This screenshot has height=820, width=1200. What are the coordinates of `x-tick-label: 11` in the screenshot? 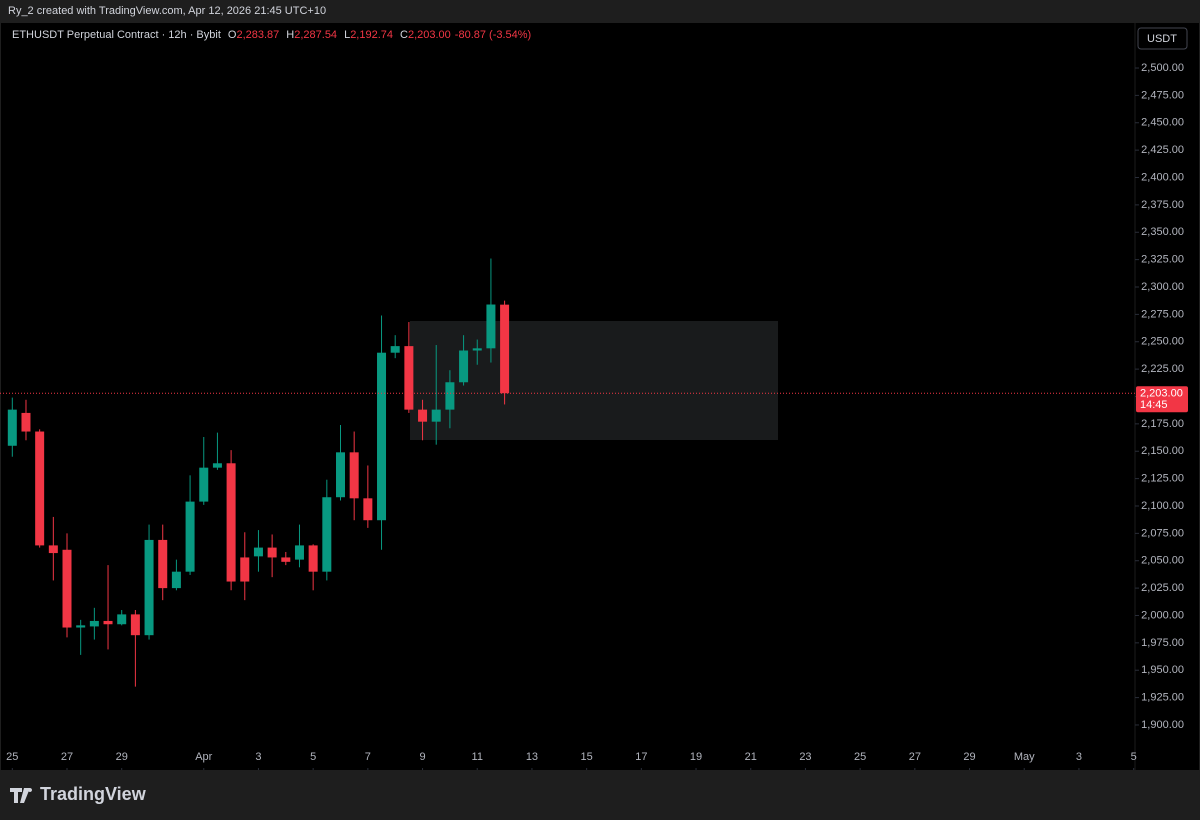 It's located at (477, 757).